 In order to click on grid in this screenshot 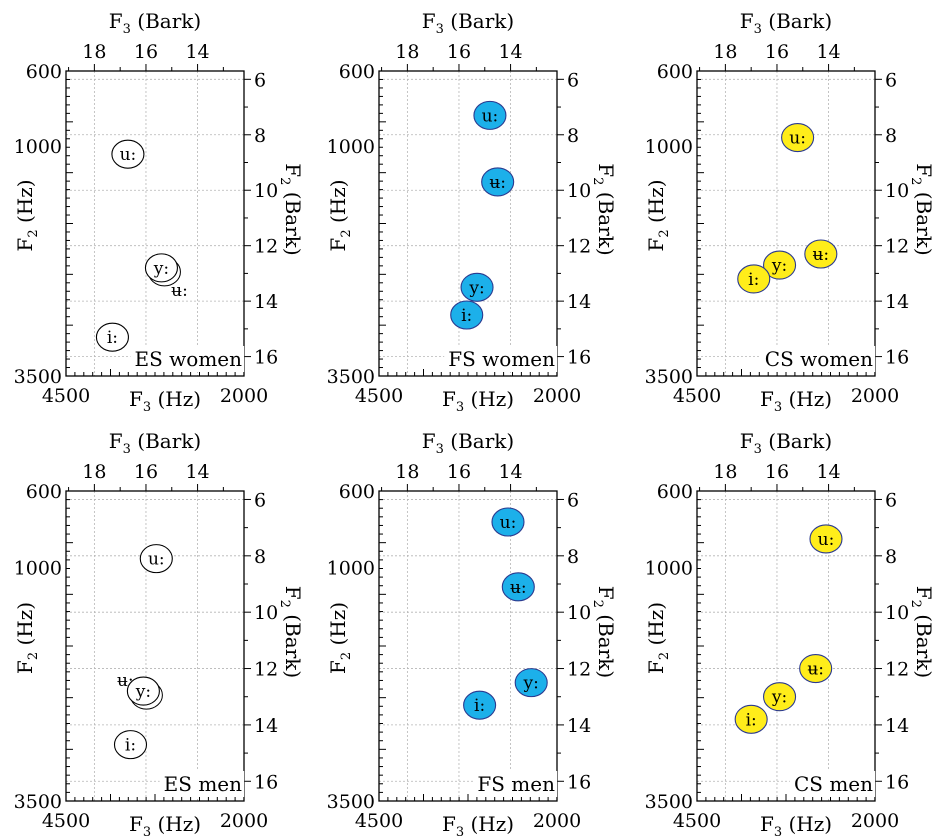, I will do `click(468, 223)`.